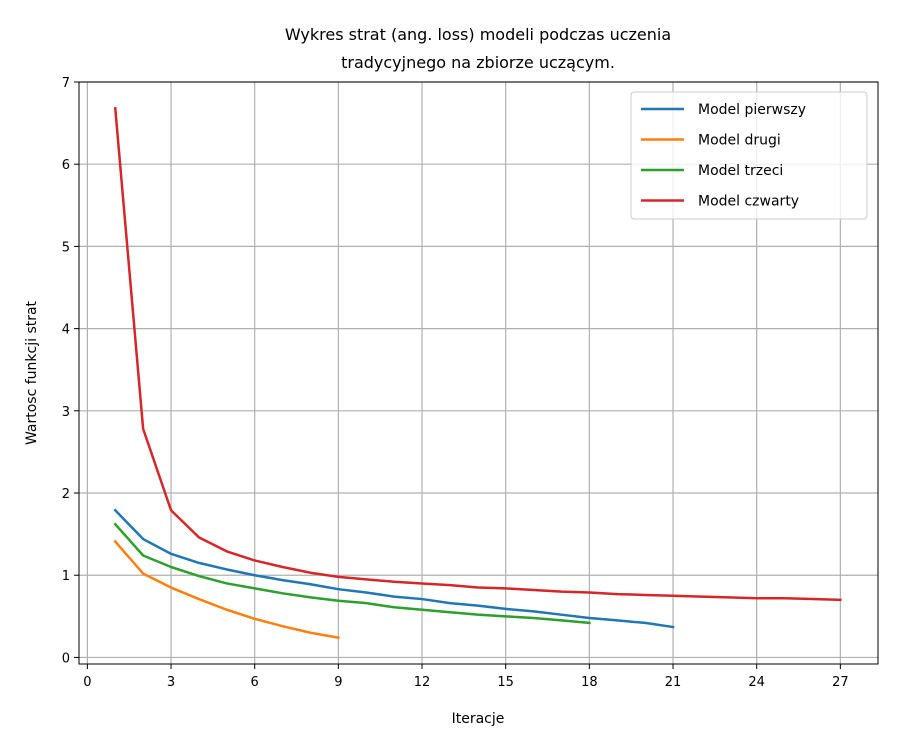 The width and height of the screenshot is (900, 750). What do you see at coordinates (338, 682) in the screenshot?
I see `x-tick-label: 9` at bounding box center [338, 682].